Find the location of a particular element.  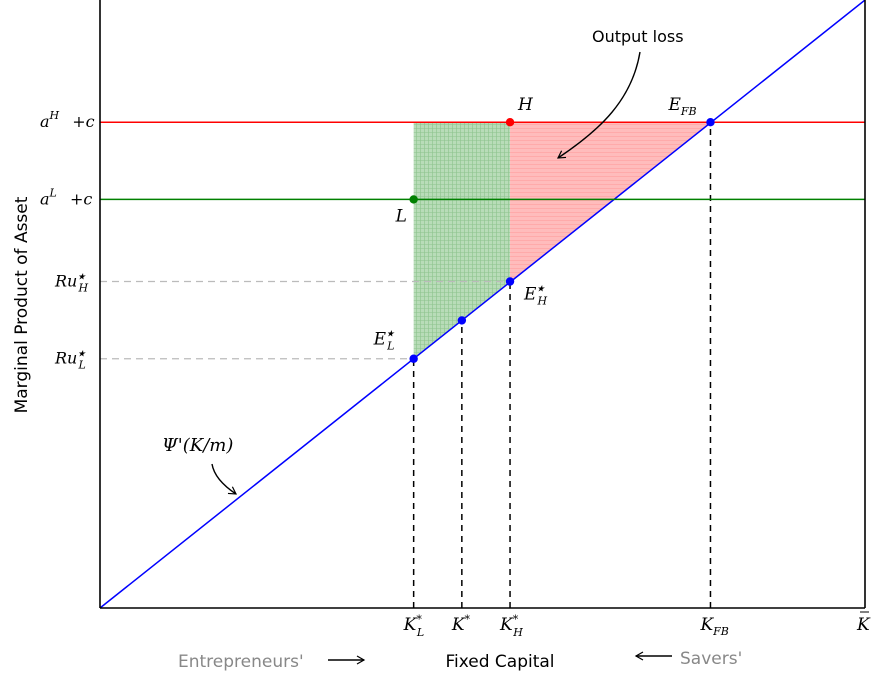

point-h is located at coordinates (510, 122).